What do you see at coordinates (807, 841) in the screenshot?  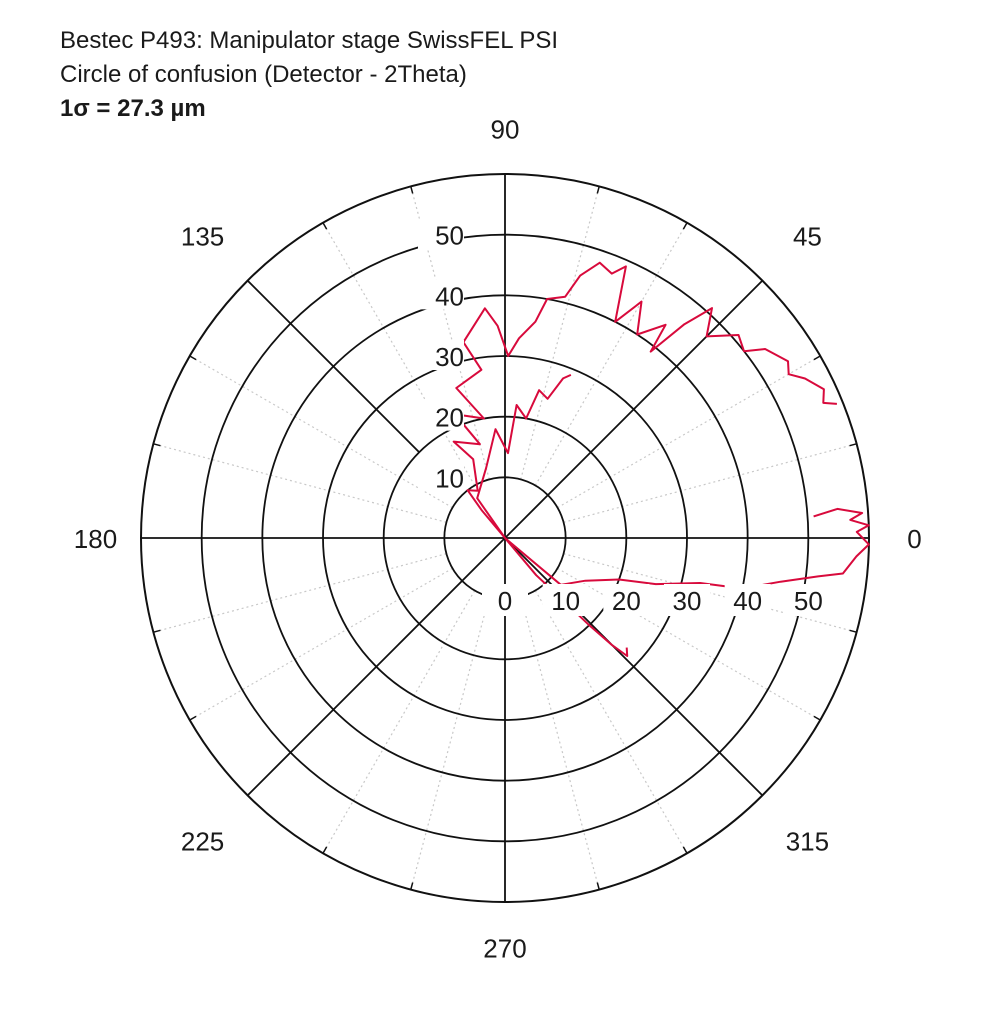 I see `angle-tick-label: 315` at bounding box center [807, 841].